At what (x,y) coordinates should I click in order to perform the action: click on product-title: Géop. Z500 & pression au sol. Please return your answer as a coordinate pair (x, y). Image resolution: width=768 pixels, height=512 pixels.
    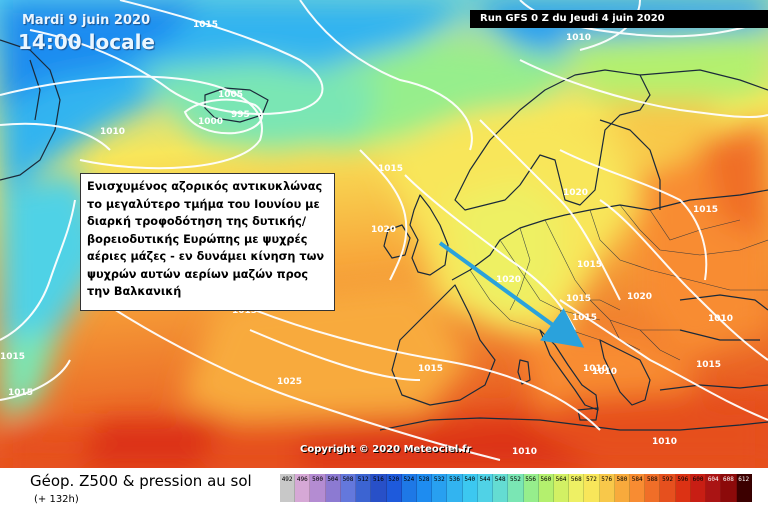
    Looking at the image, I should click on (141, 481).